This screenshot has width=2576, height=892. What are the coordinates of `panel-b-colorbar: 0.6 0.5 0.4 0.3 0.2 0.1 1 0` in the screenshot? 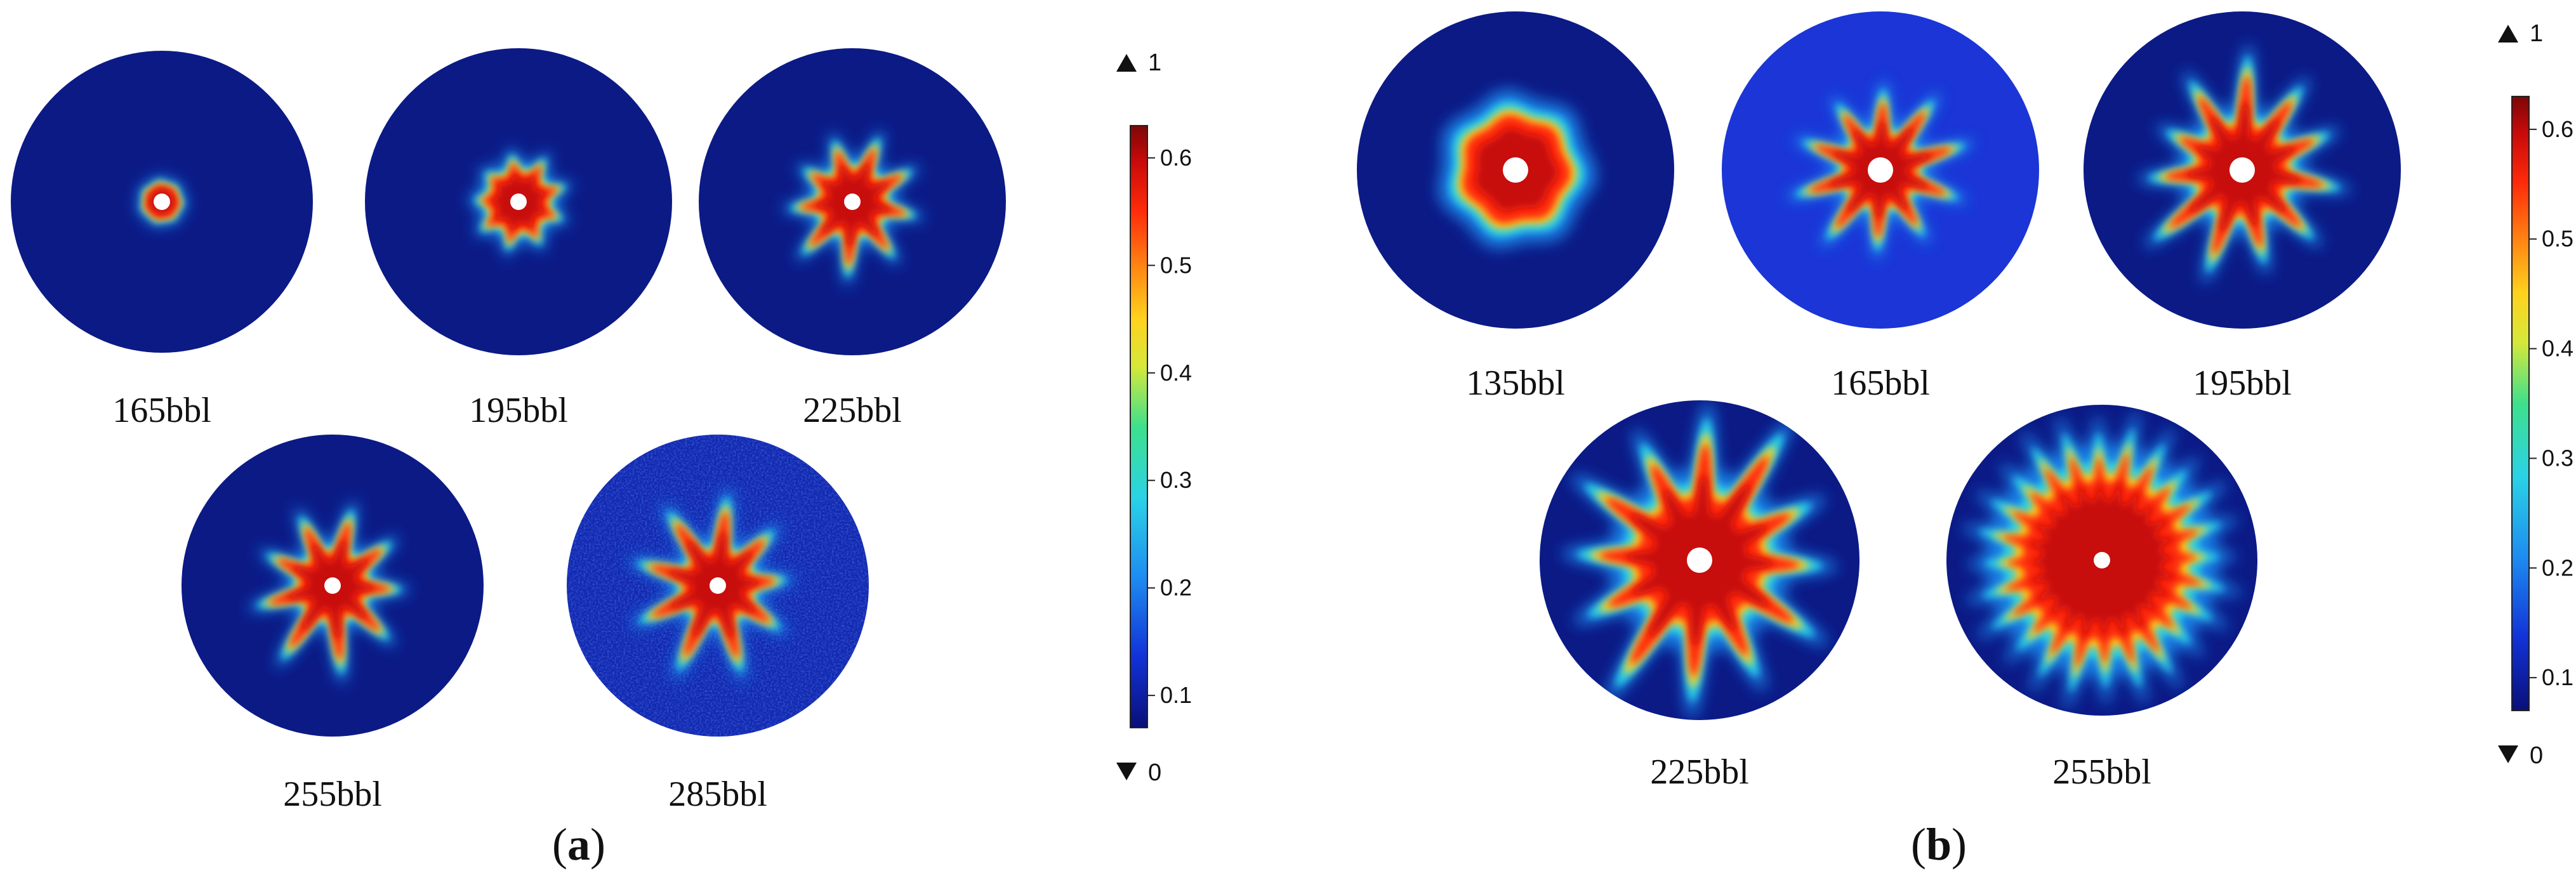 It's located at (2535, 394).